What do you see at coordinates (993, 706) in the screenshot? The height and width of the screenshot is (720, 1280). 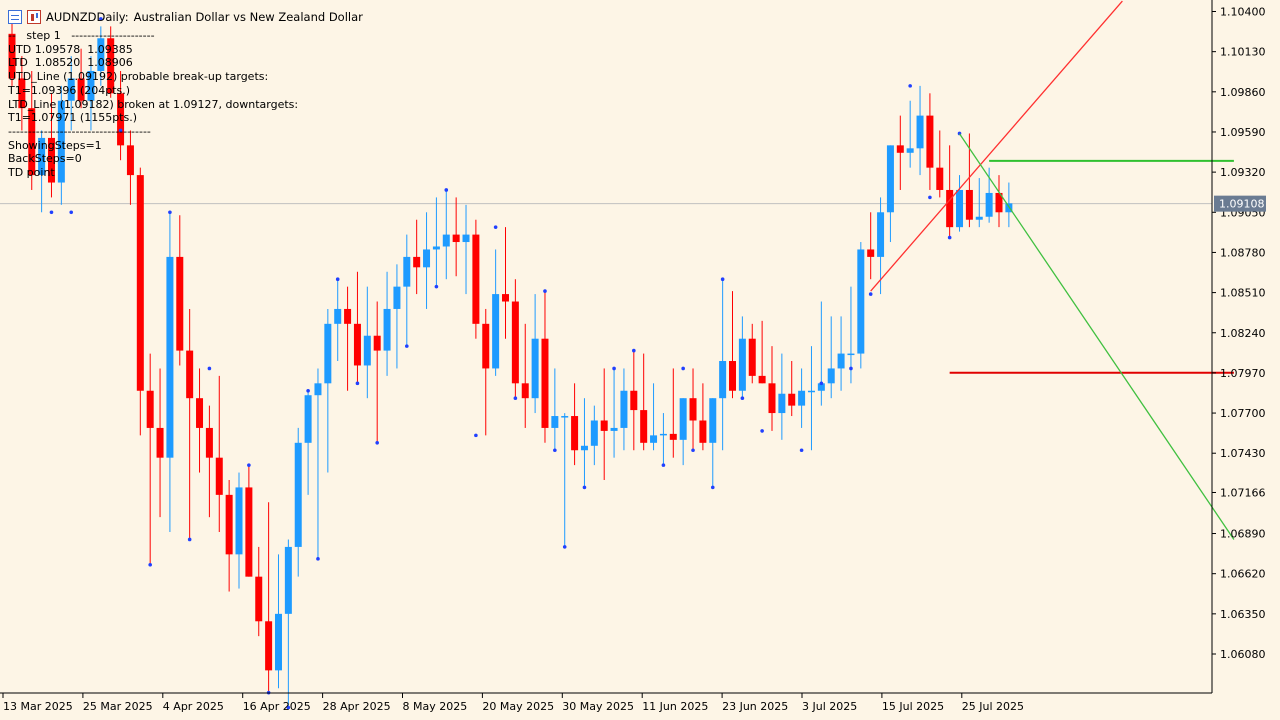 I see `time-tick-label: 25 Jul 2025` at bounding box center [993, 706].